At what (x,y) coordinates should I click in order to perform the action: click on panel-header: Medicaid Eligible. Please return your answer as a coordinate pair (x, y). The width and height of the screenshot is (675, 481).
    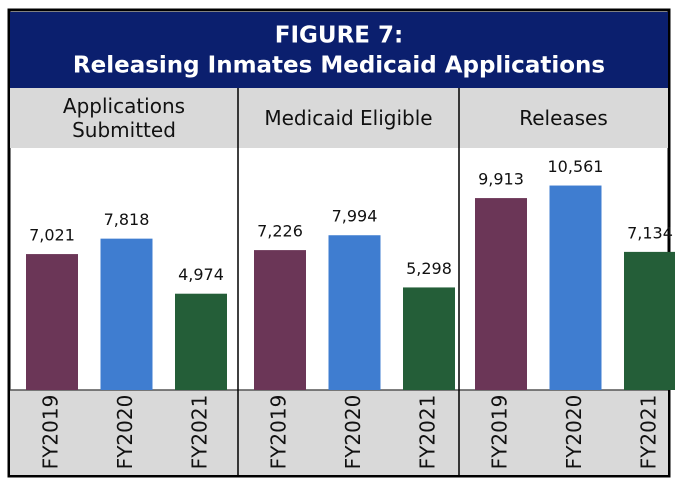
    Looking at the image, I should click on (348, 118).